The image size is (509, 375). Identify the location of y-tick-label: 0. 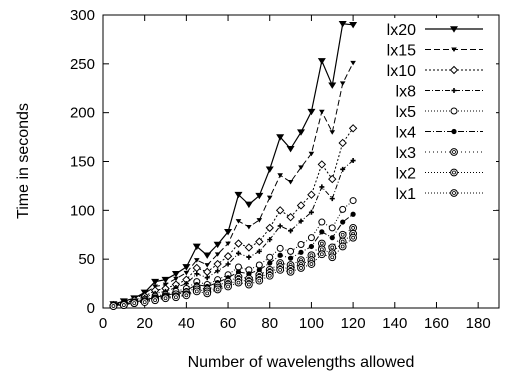
(91, 308).